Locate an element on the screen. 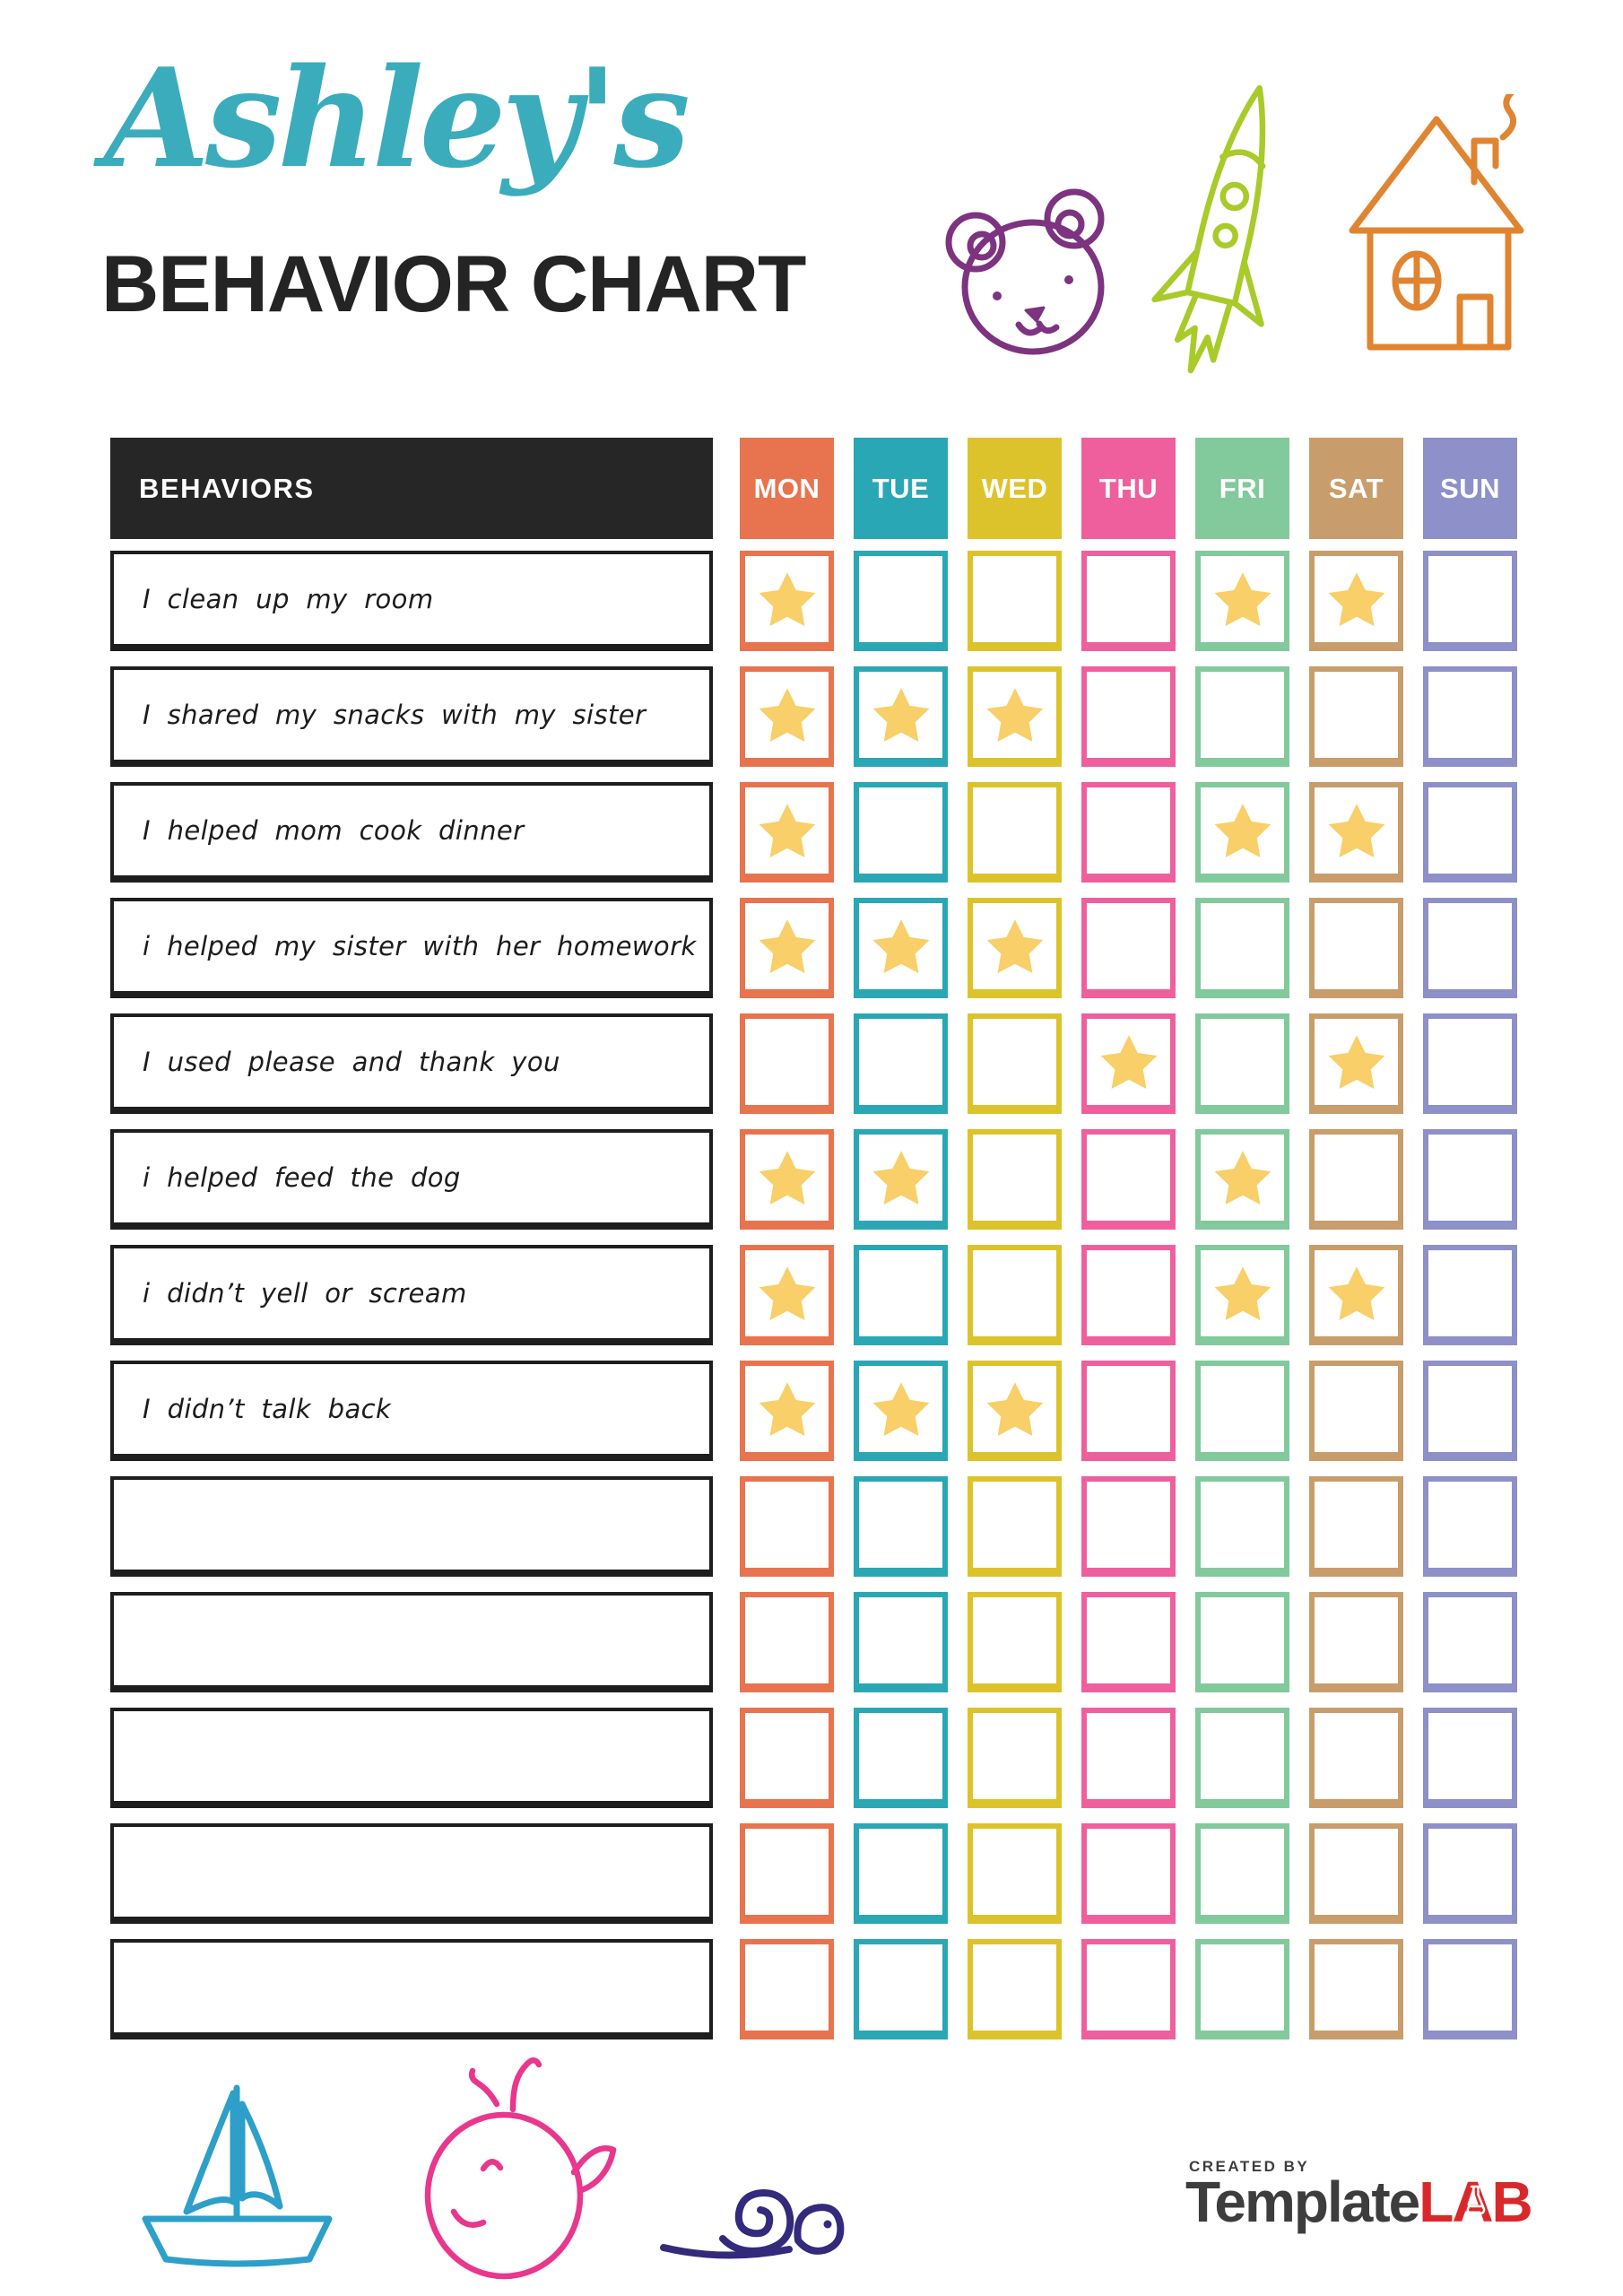 The image size is (1623, 2296). star-icon is located at coordinates (900, 1409).